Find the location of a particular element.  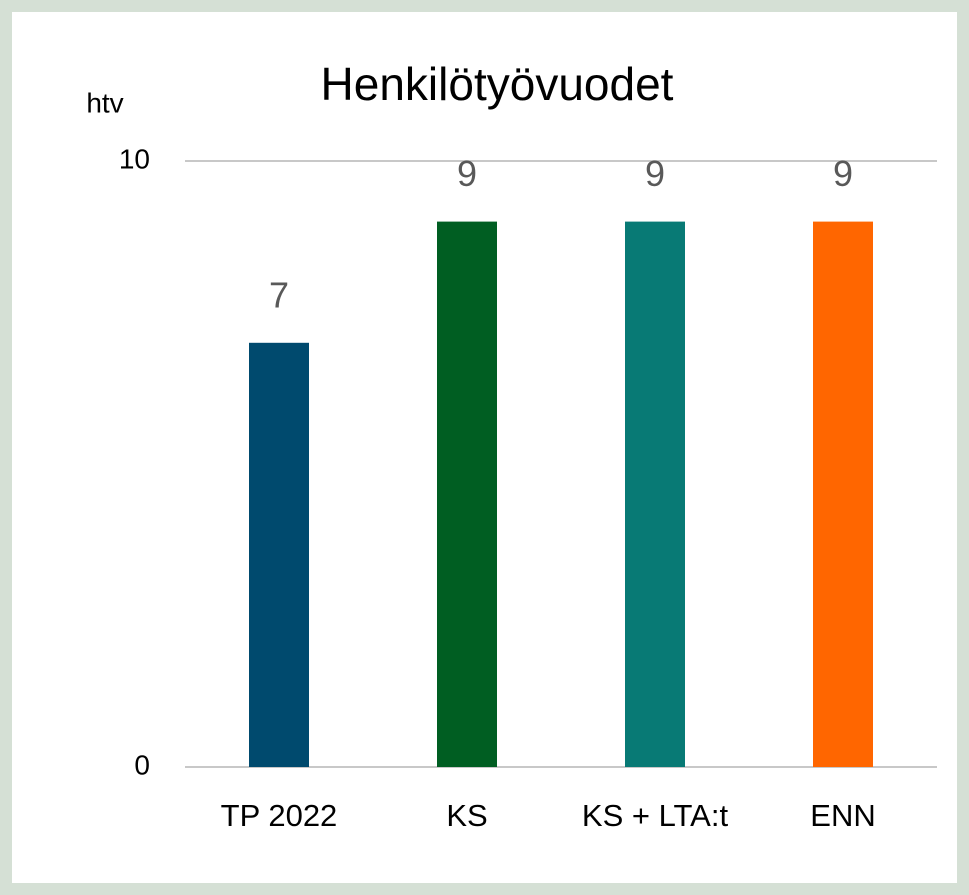

y-tick-label: 0 is located at coordinates (142, 764).